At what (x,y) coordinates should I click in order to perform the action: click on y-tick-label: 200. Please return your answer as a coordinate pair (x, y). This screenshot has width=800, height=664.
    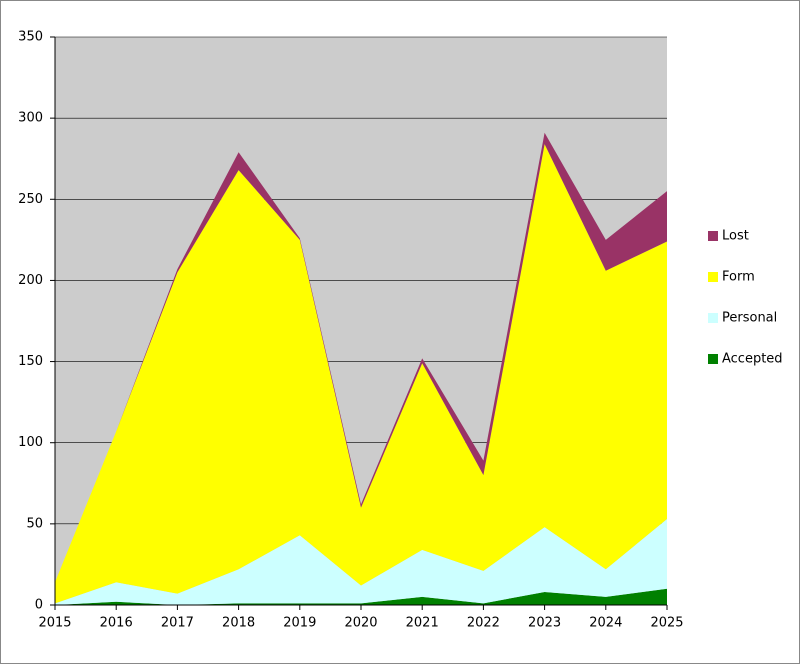
    Looking at the image, I should click on (30, 280).